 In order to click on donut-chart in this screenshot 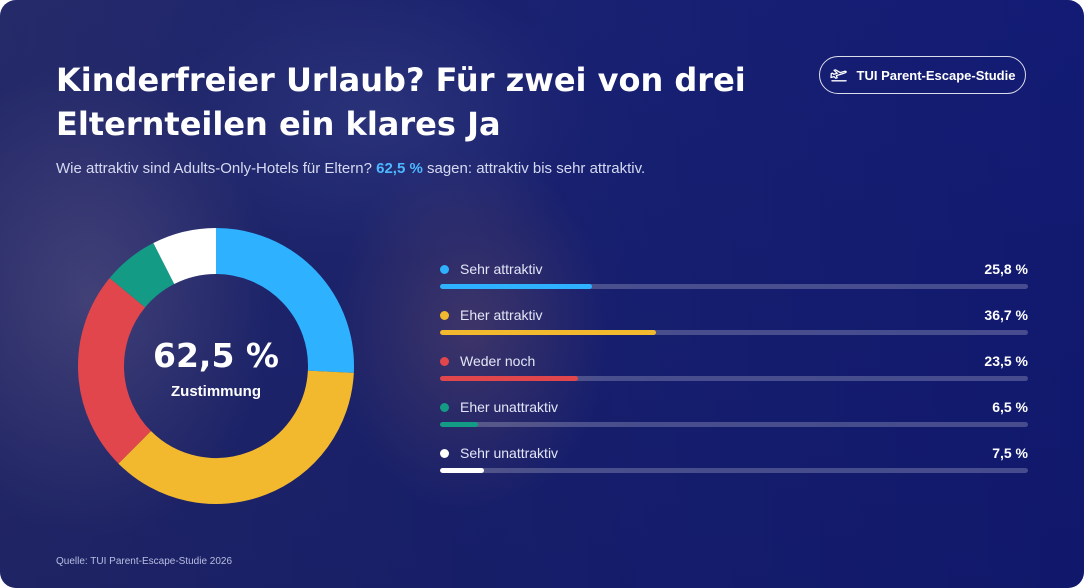, I will do `click(216, 366)`.